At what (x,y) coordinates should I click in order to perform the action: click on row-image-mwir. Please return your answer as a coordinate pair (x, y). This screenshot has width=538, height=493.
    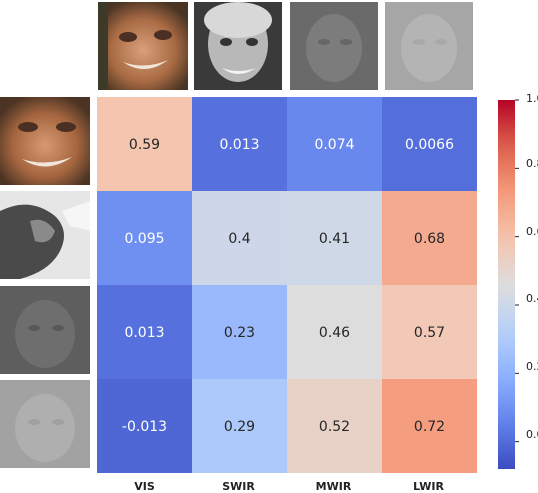
    Looking at the image, I should click on (45, 330).